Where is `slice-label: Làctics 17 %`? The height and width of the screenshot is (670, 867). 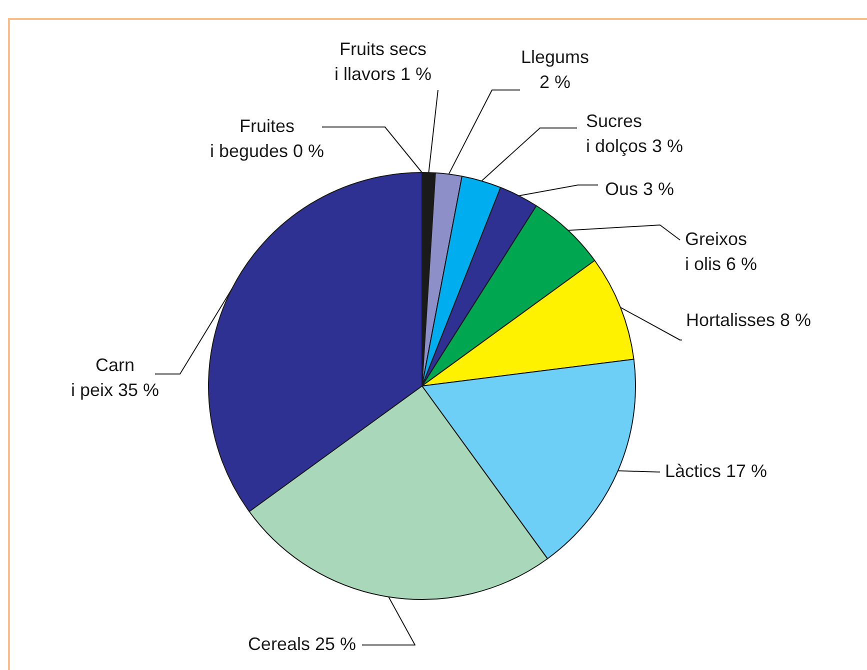
slice-label: Làctics 17 % is located at coordinates (716, 470).